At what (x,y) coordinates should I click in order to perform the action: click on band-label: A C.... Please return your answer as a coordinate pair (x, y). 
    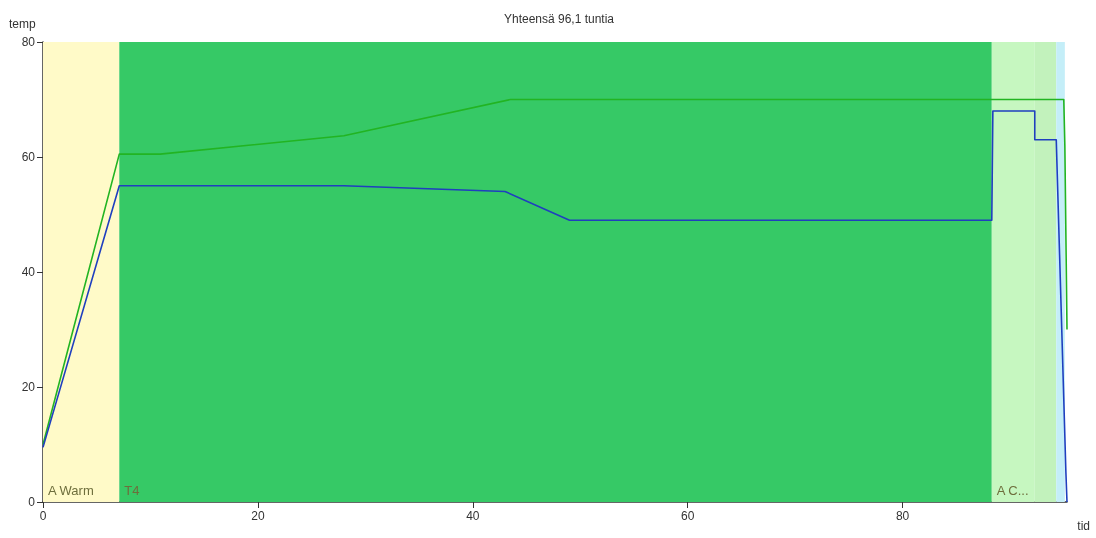
    Looking at the image, I should click on (1012, 490).